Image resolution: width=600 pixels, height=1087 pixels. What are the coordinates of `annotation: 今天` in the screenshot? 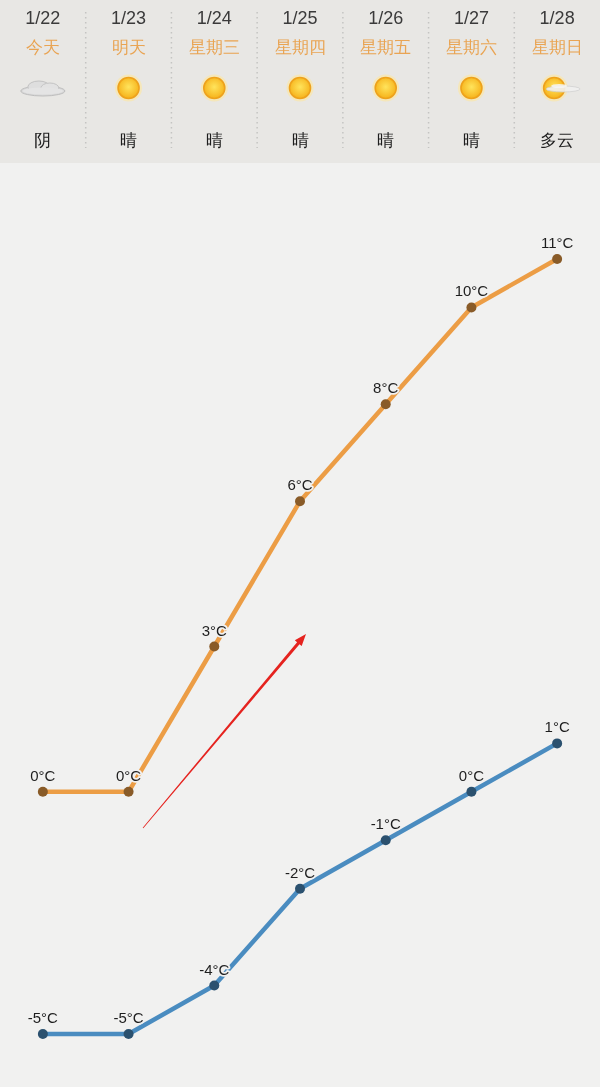 It's located at (42, 47).